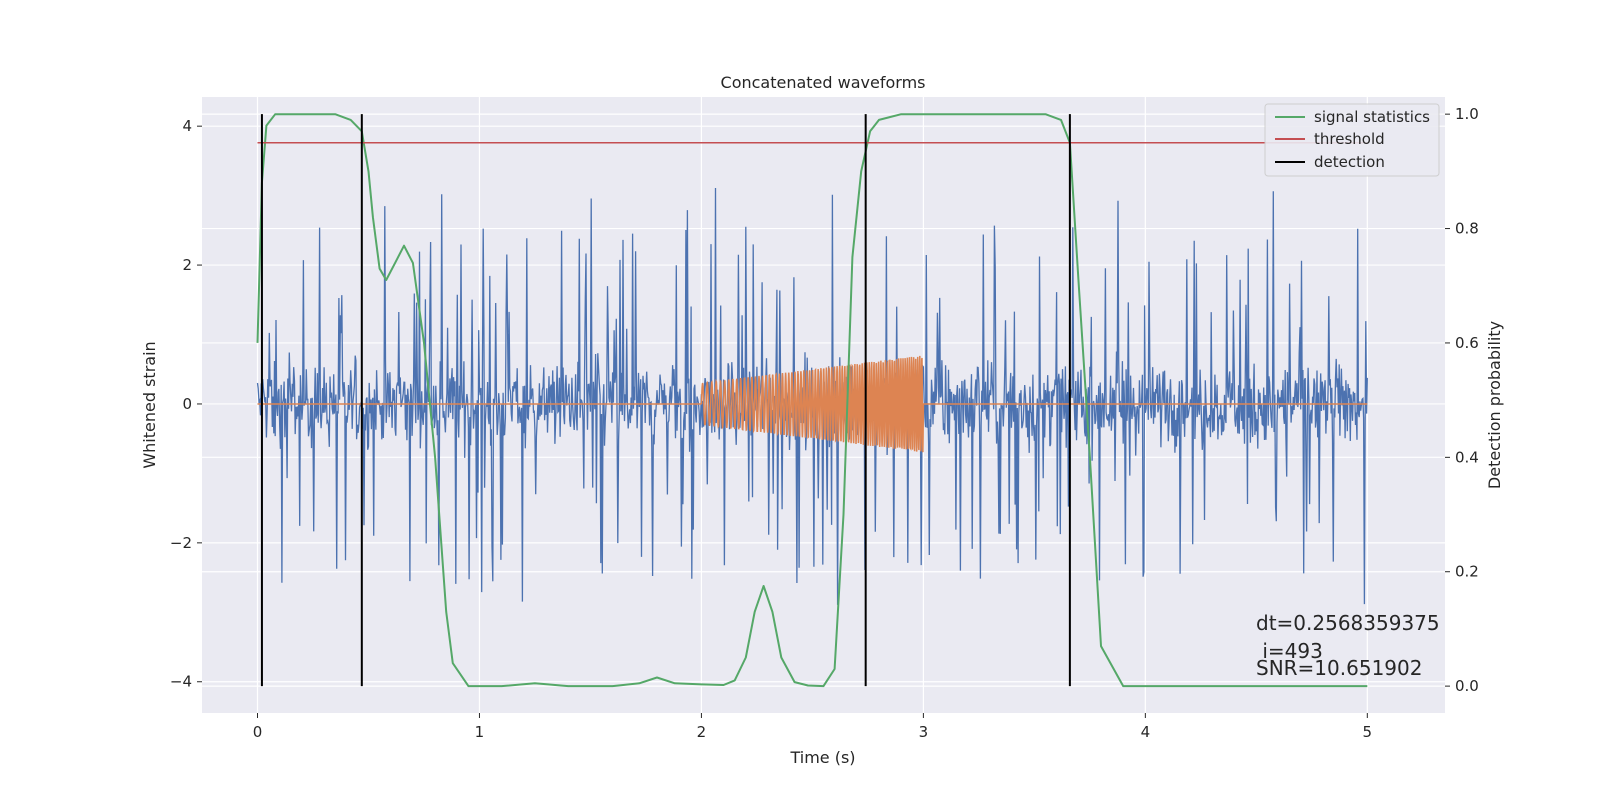  What do you see at coordinates (1467, 229) in the screenshot?
I see `y-right-tick-label: 0.8` at bounding box center [1467, 229].